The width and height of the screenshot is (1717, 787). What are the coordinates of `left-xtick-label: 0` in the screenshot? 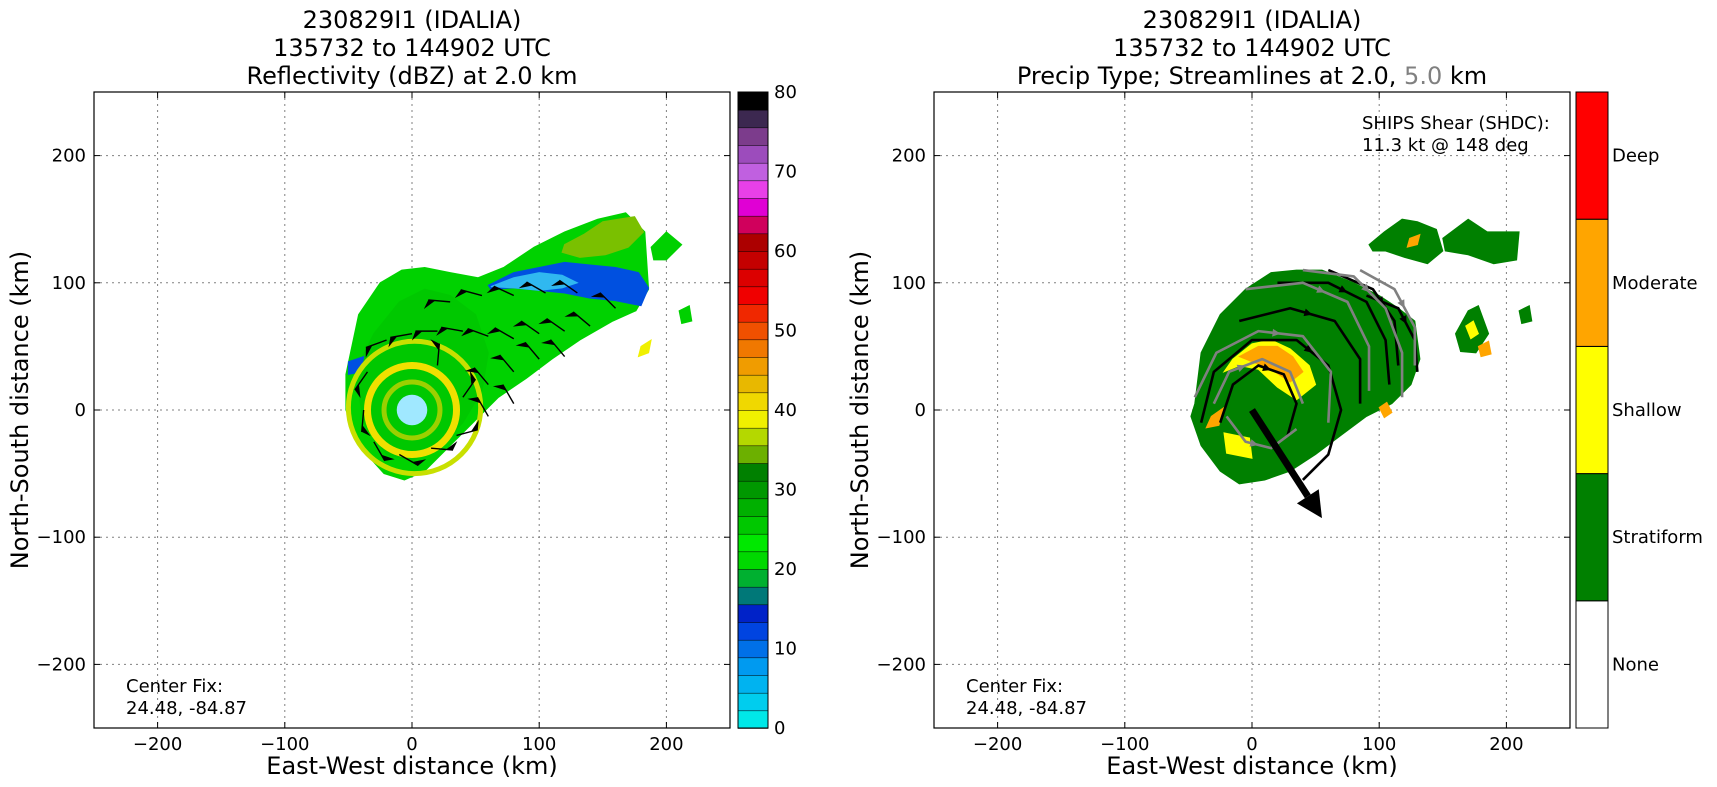 It's located at (411, 744).